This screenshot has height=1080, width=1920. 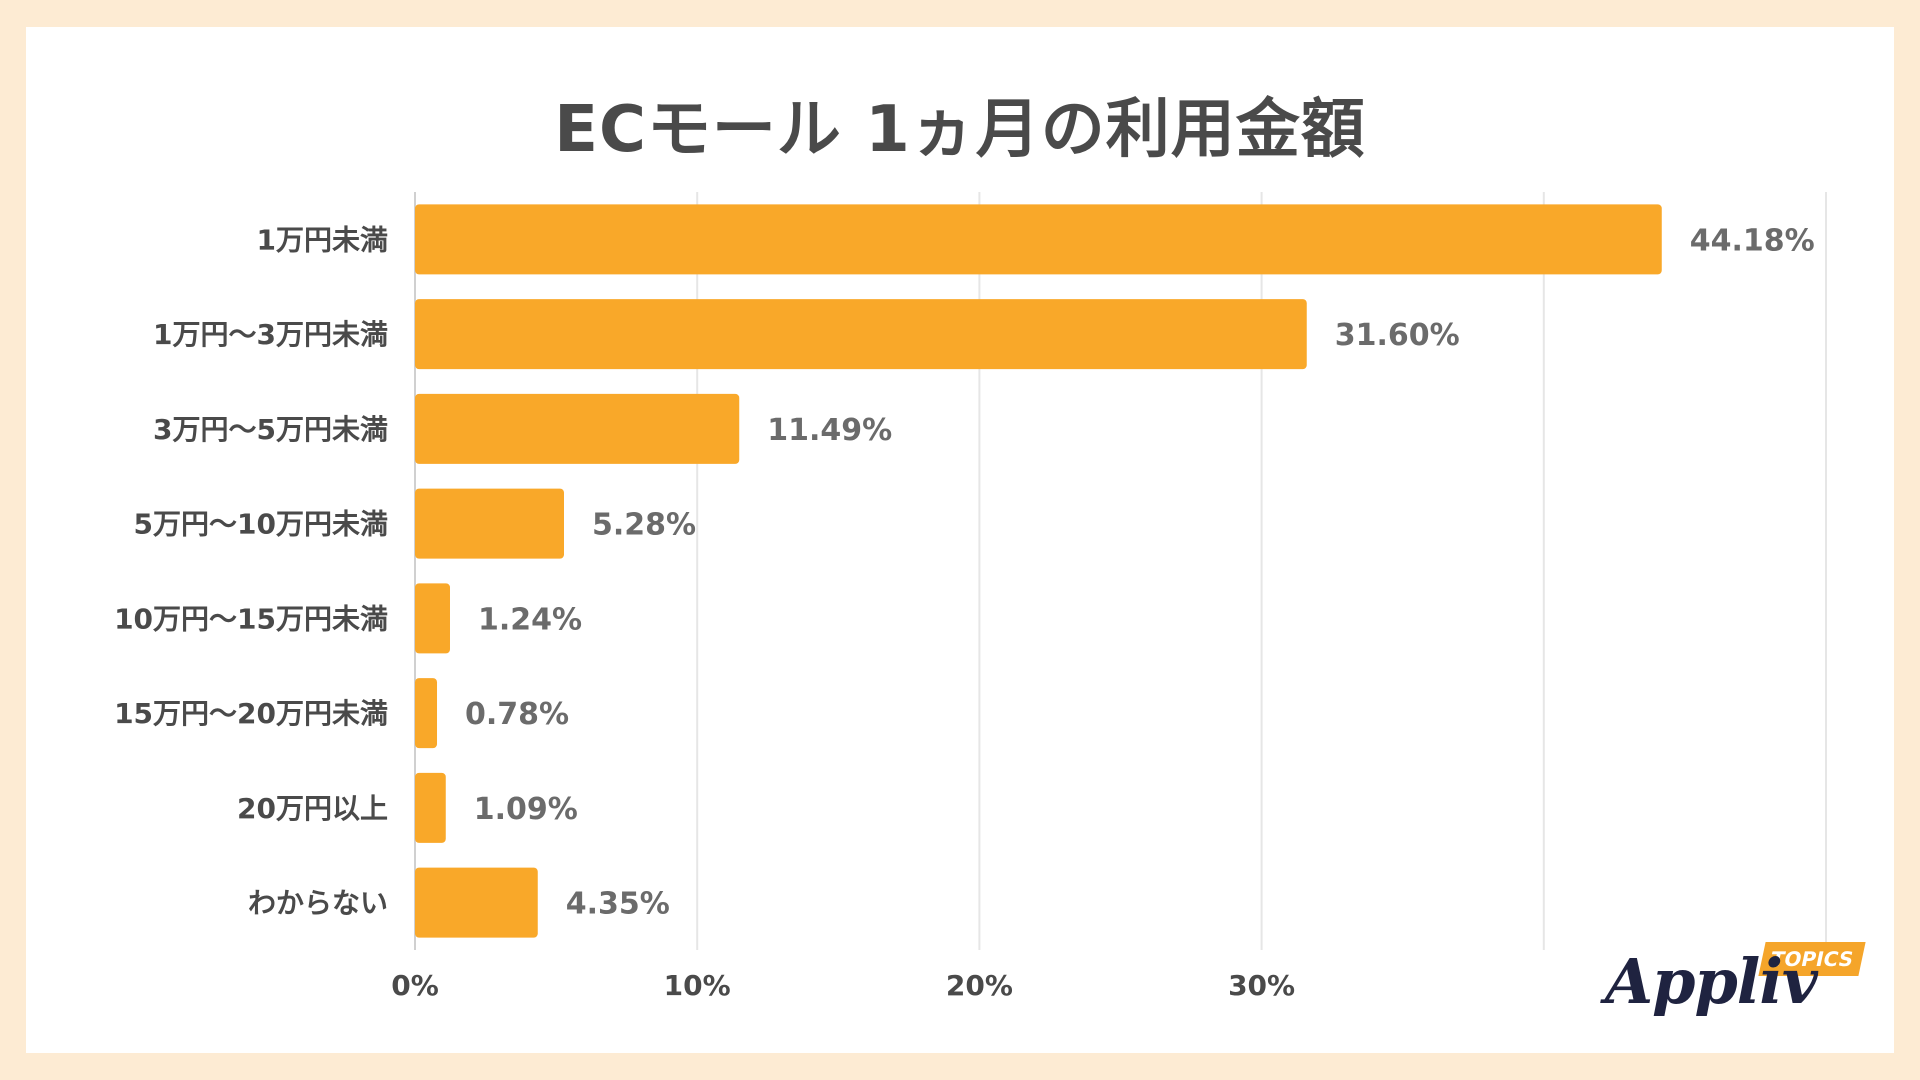 What do you see at coordinates (517, 714) in the screenshot?
I see `value-label: 0.78%` at bounding box center [517, 714].